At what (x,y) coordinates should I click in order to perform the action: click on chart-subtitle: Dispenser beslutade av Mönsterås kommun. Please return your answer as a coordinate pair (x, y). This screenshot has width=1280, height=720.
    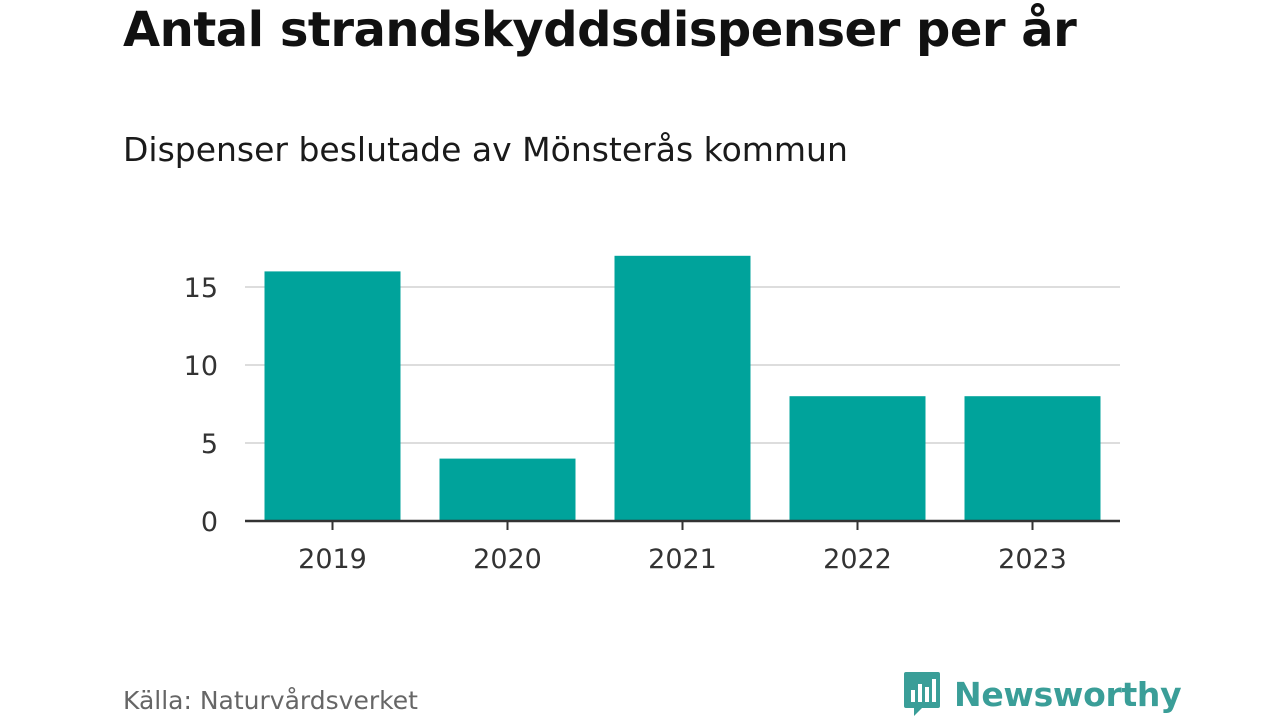
    Looking at the image, I should click on (485, 149).